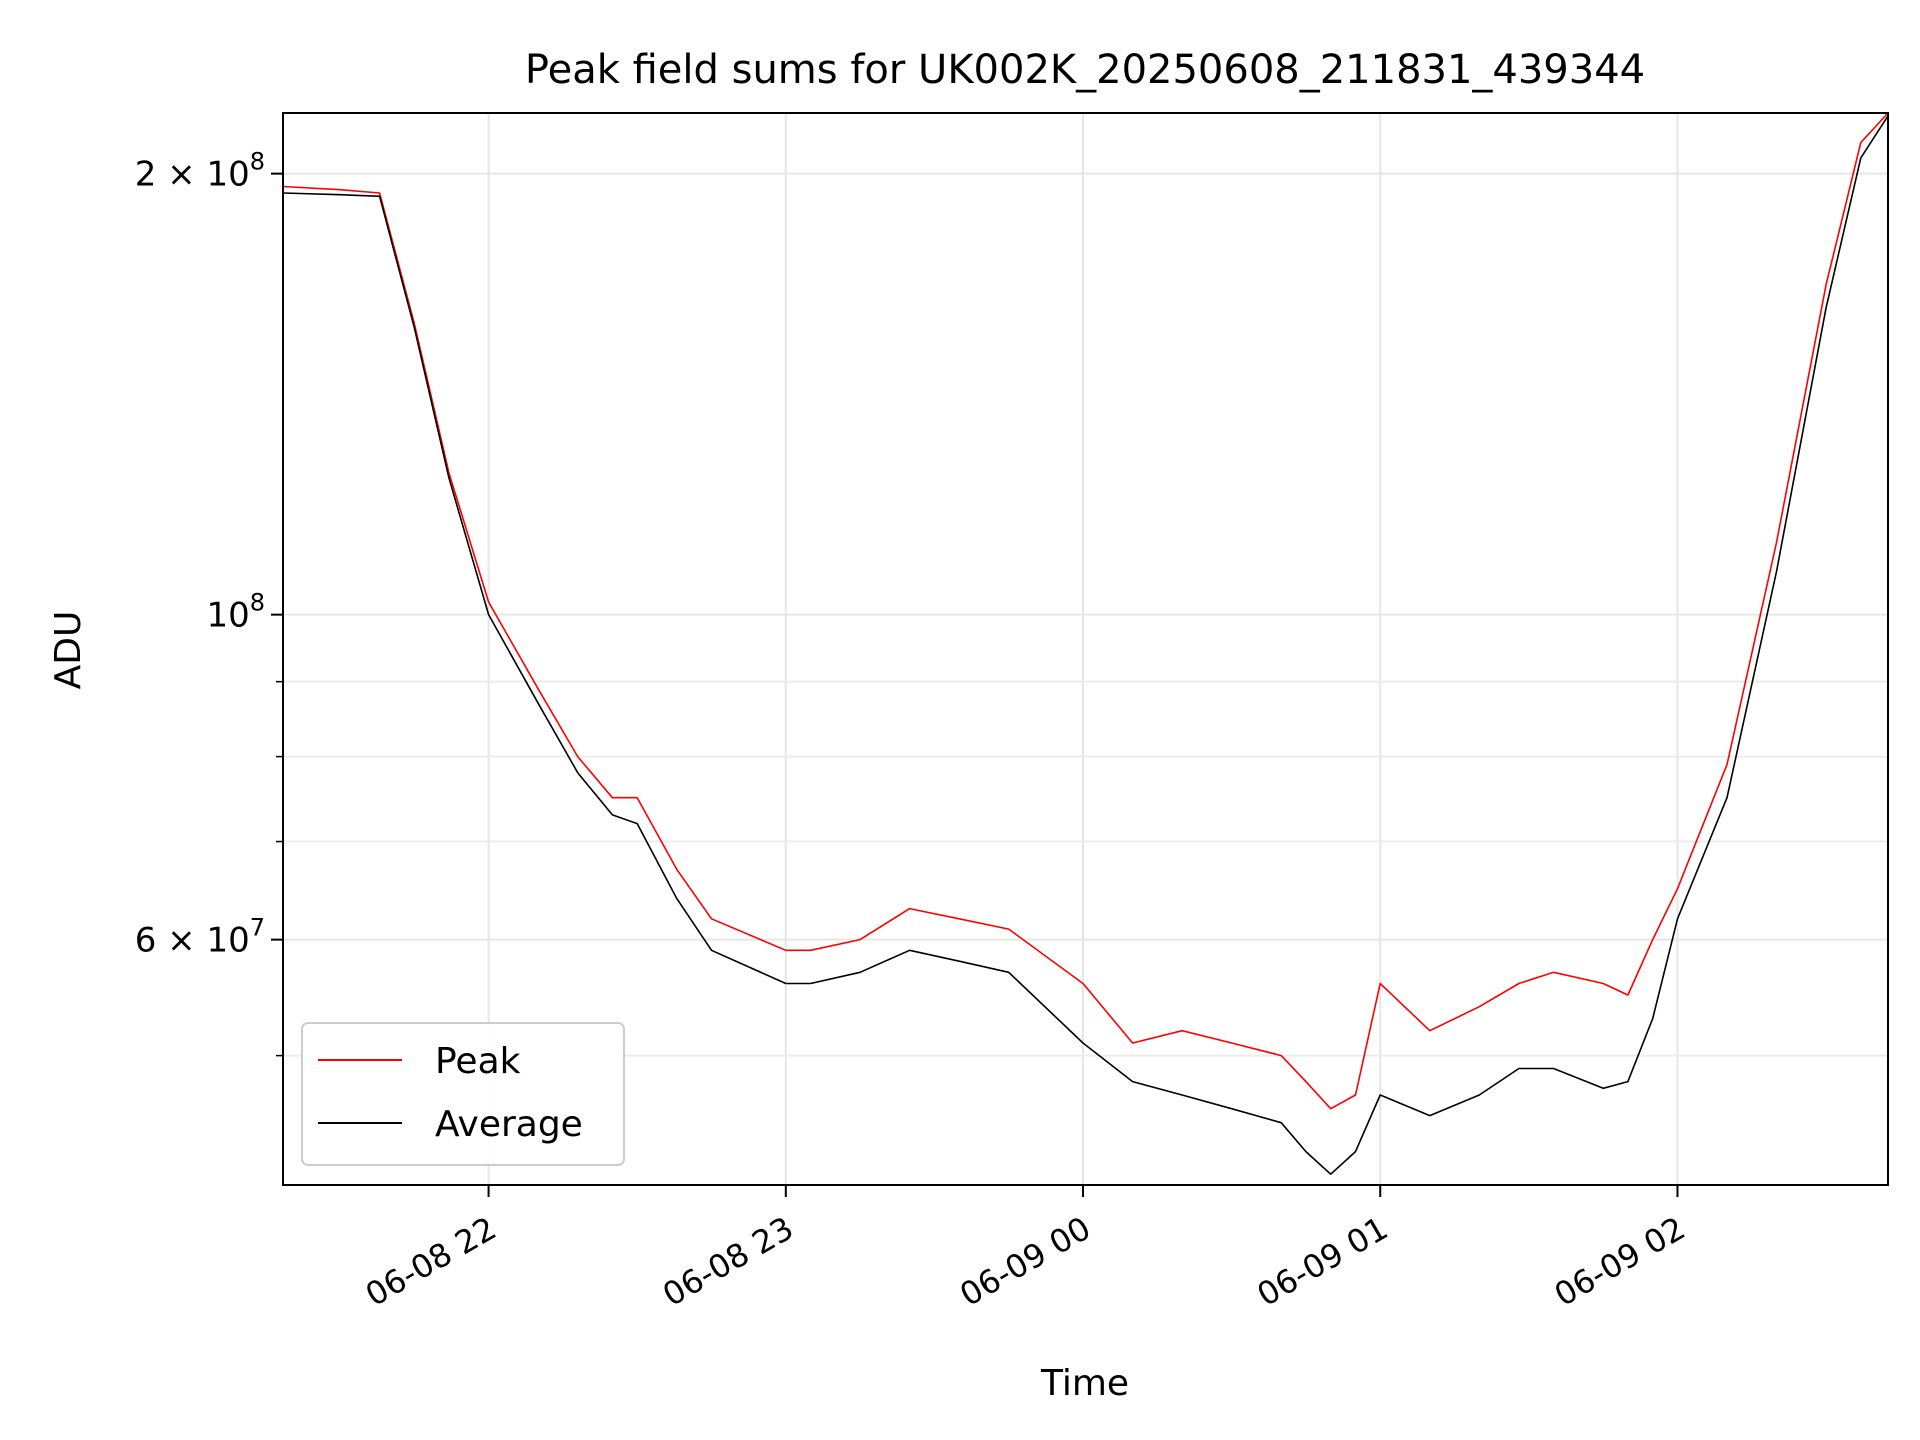 The image size is (1920, 1440). What do you see at coordinates (200, 937) in the screenshot?
I see `y-tick-label: 6 × 107` at bounding box center [200, 937].